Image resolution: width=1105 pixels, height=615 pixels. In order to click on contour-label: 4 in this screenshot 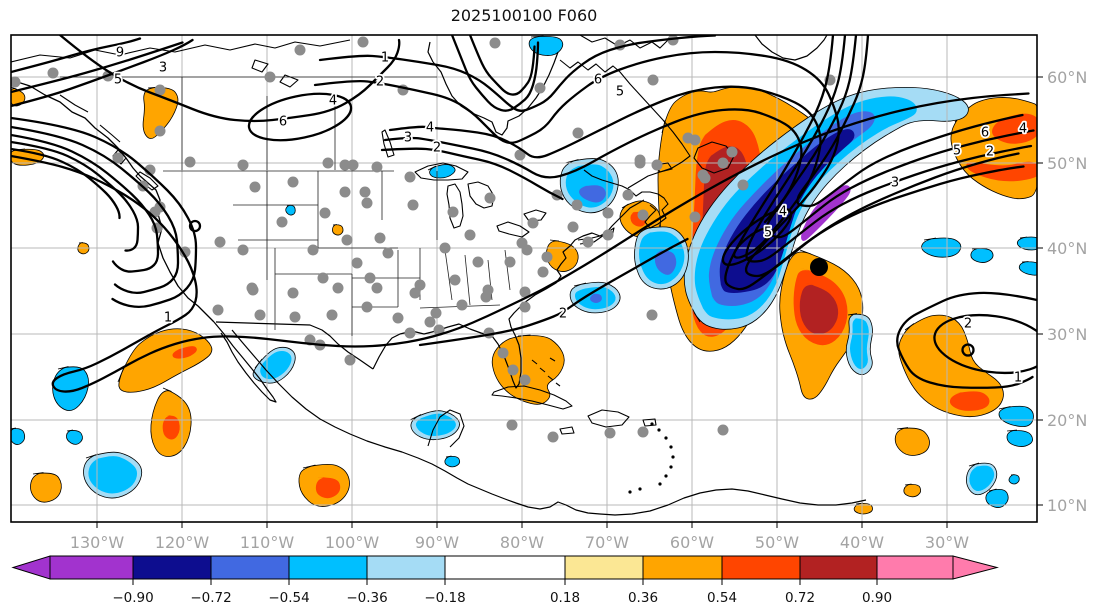, I will do `click(430, 128)`.